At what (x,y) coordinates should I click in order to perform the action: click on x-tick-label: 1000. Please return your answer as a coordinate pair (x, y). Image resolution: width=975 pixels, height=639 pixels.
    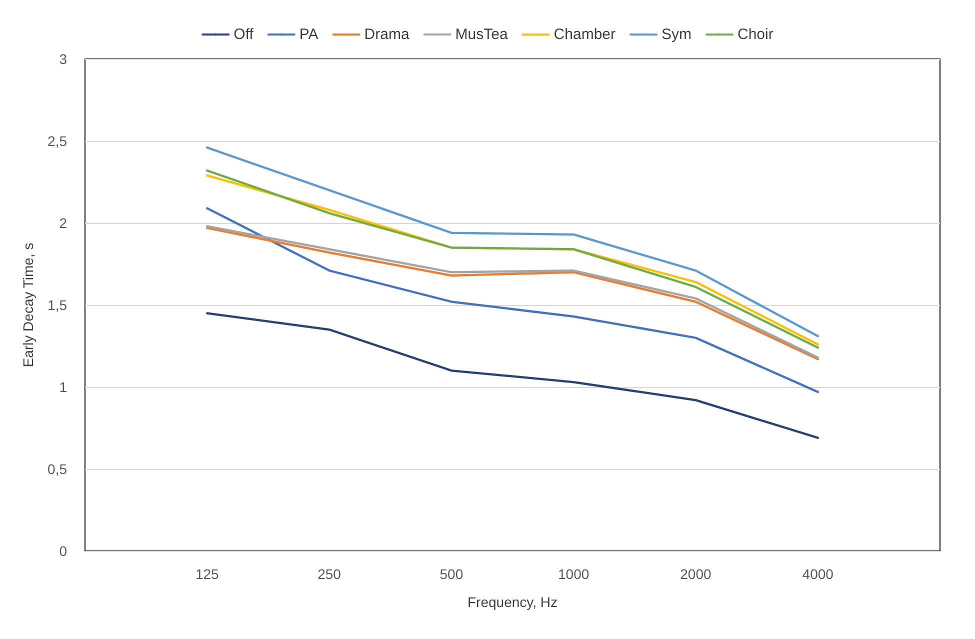
    Looking at the image, I should click on (574, 574).